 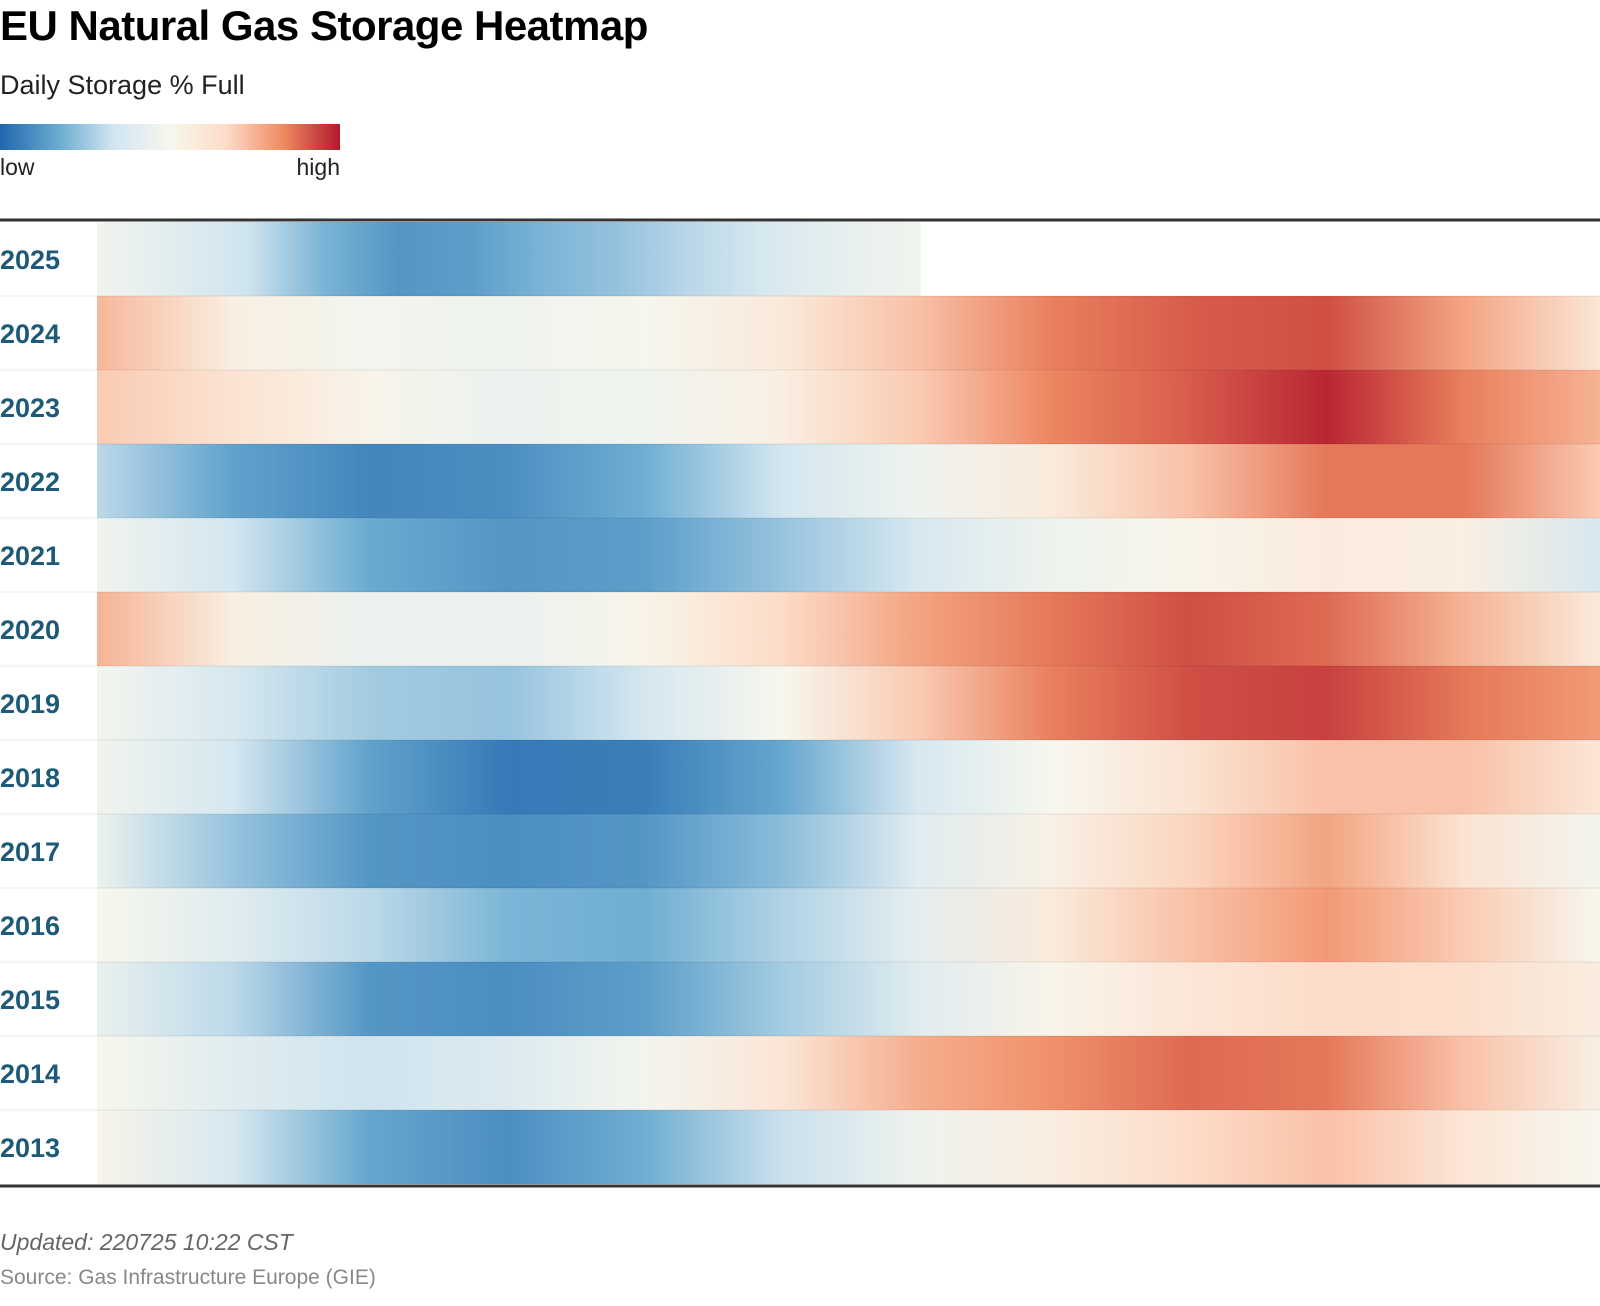 I want to click on year-label-2014: 2014, so click(x=30, y=1074).